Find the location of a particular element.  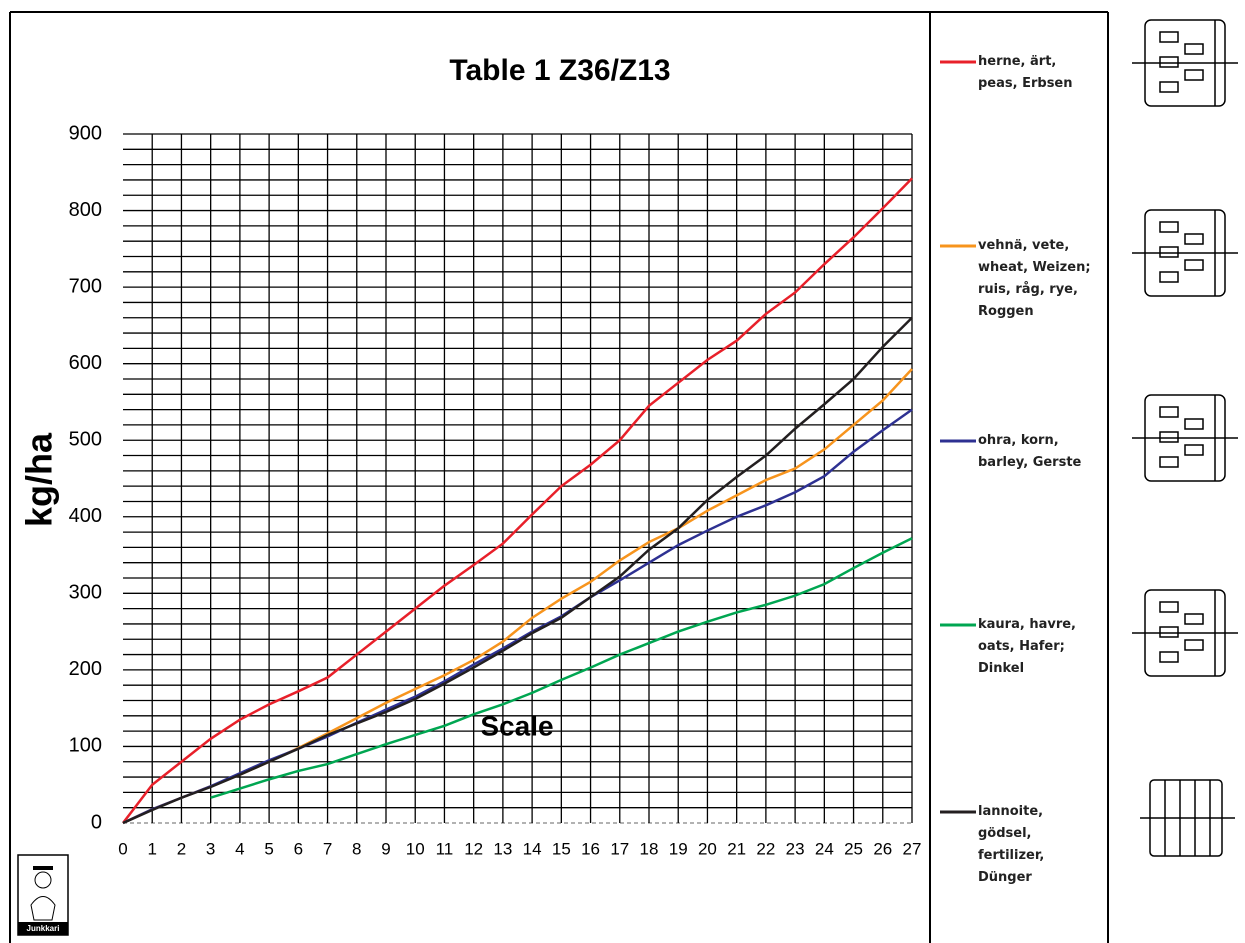

legend-label: lannoite, gödsel, fertilizer, Dünger is located at coordinates (1011, 844).